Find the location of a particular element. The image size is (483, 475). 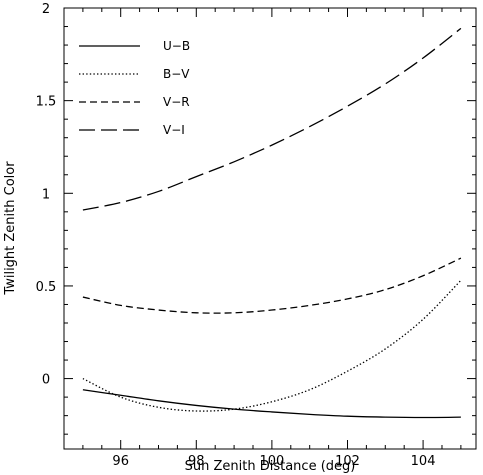

x-axis-label: Sun Zenith Distance (deg) is located at coordinates (270, 466).